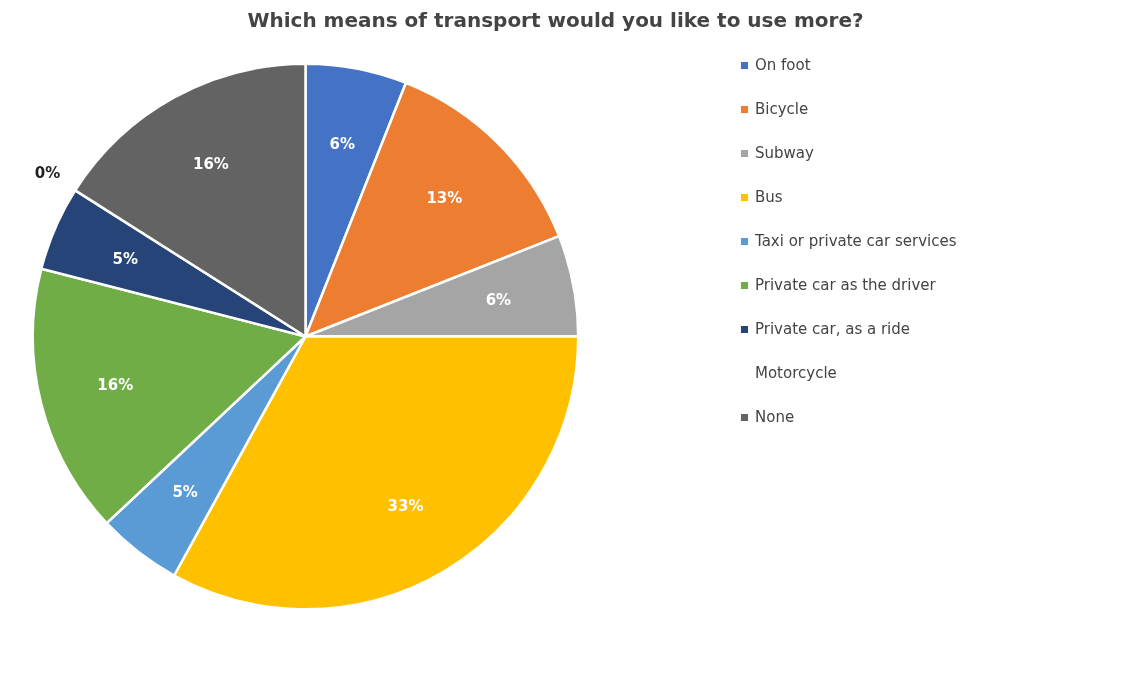 The image size is (1134, 684). What do you see at coordinates (846, 285) in the screenshot?
I see `legend-label: Private car as the driver` at bounding box center [846, 285].